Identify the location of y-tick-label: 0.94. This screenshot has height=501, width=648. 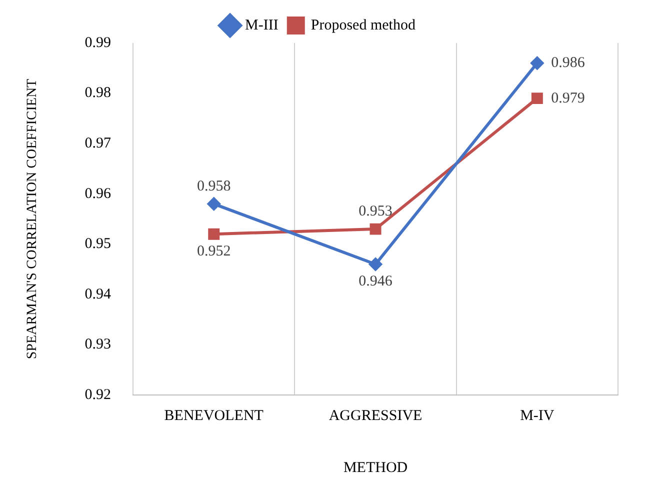
(98, 294).